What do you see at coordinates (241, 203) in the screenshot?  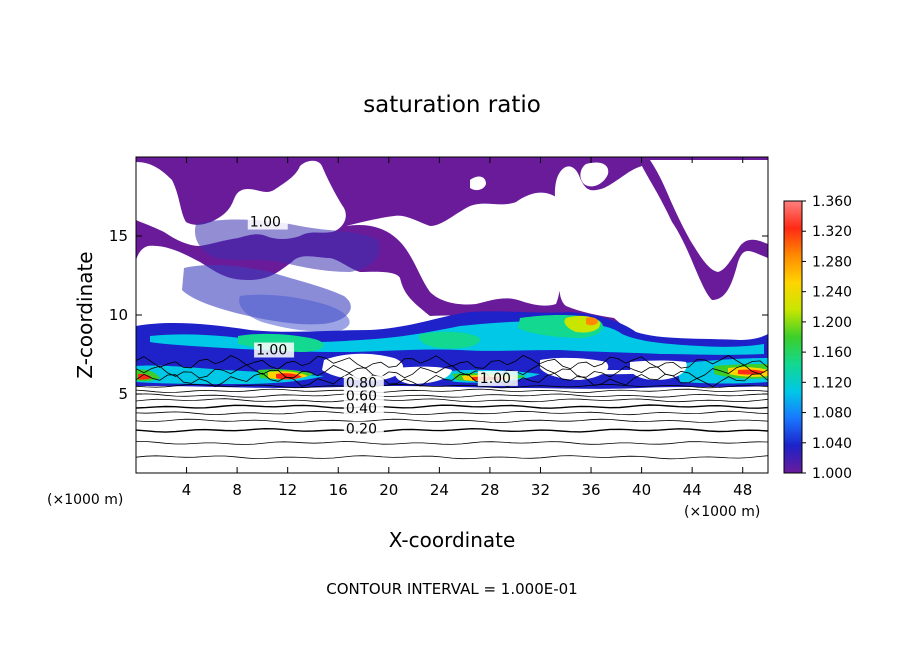 I see `clear-air-left` at bounding box center [241, 203].